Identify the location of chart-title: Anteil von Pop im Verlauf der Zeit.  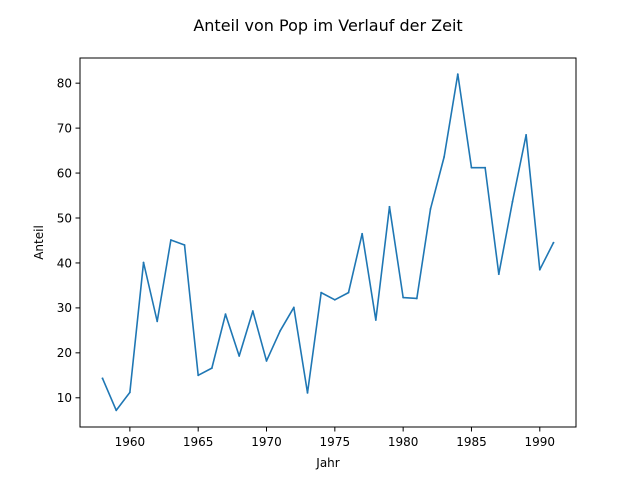
(327, 25).